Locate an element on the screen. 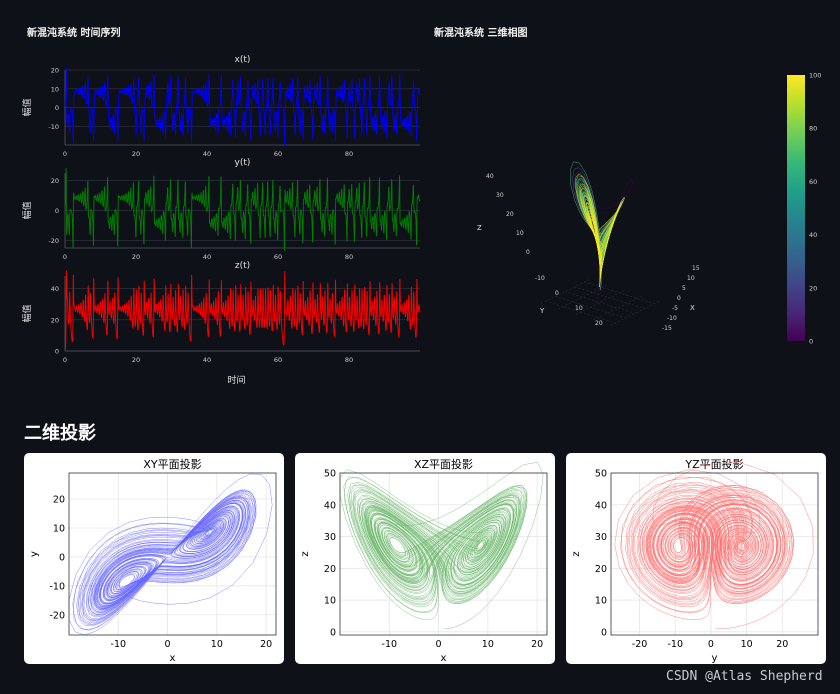 This screenshot has width=840, height=694. yz-trajectory is located at coordinates (714, 546).